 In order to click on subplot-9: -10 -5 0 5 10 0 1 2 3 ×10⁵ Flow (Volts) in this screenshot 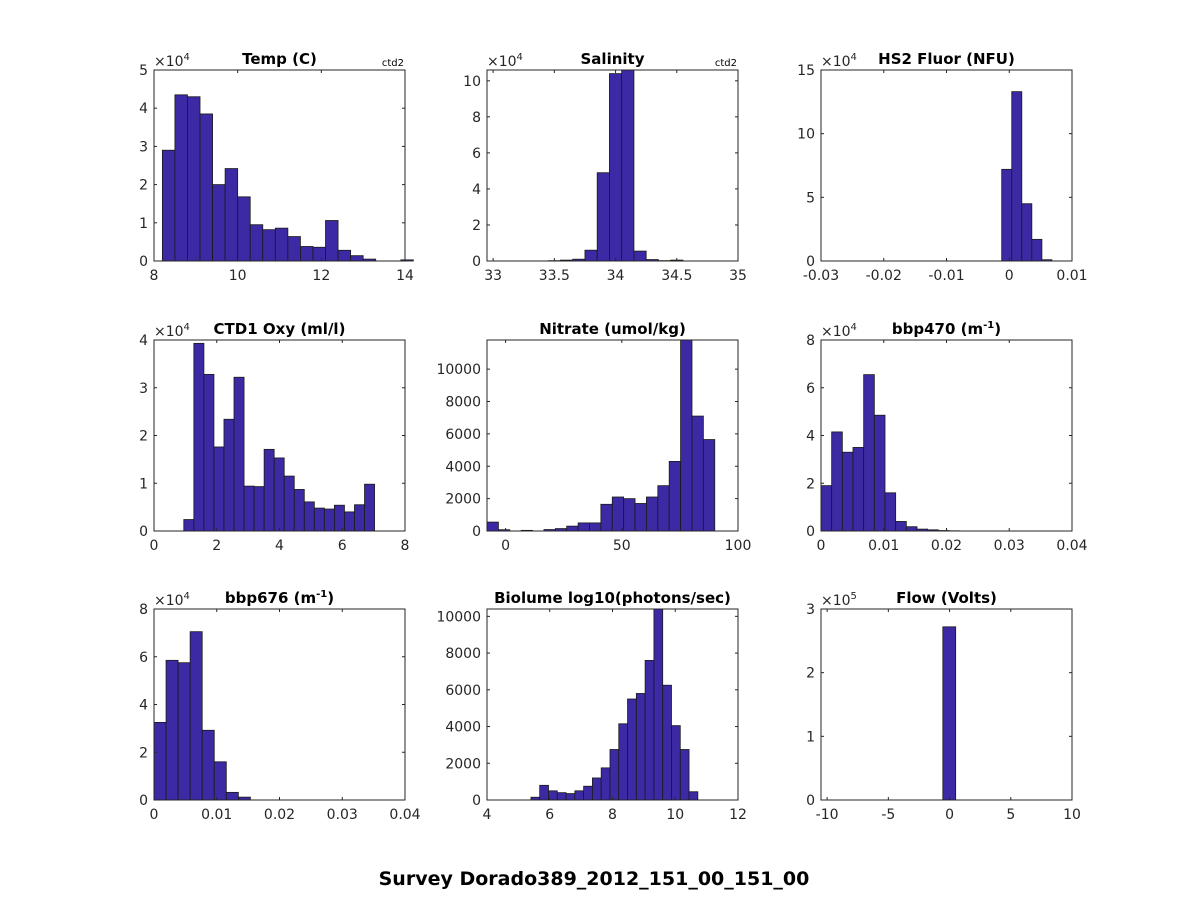, I will do `click(943, 706)`.